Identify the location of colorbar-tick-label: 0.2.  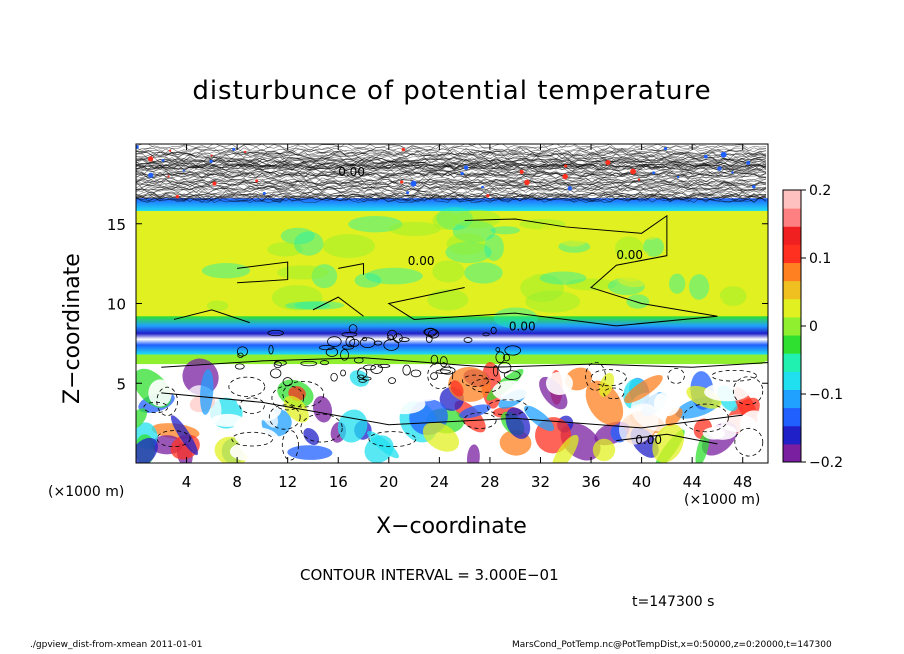
(820, 191).